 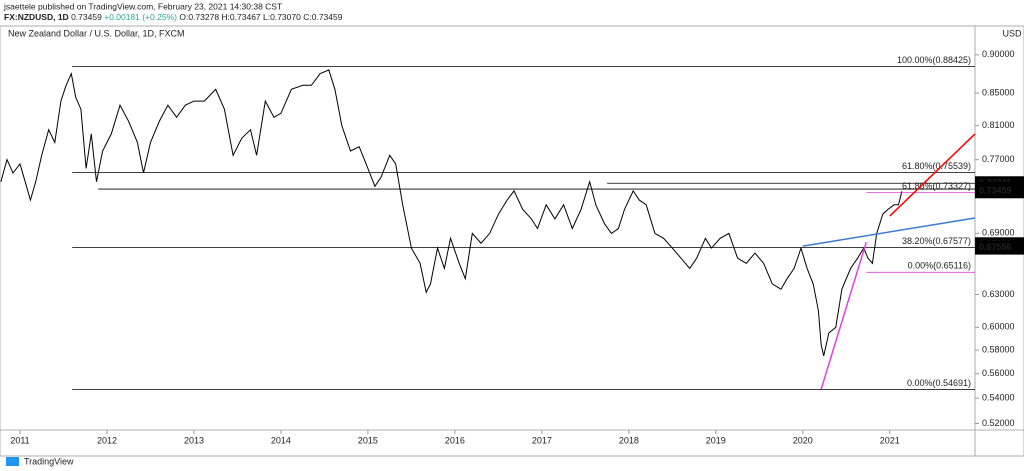 What do you see at coordinates (199, 17) in the screenshot?
I see `open: O:0.73278` at bounding box center [199, 17].